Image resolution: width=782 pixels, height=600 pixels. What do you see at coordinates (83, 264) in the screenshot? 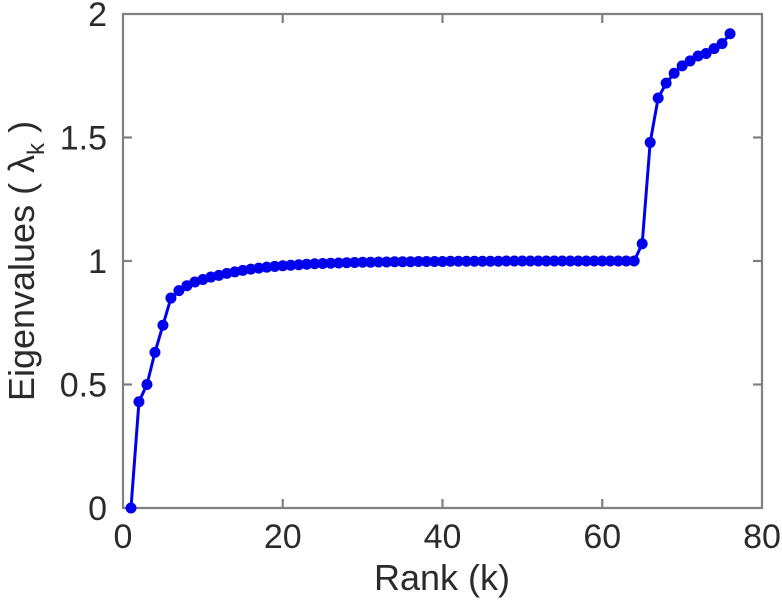
I see `y-axis-tick-labels: 0 0.5 1 1.5 2` at bounding box center [83, 264].